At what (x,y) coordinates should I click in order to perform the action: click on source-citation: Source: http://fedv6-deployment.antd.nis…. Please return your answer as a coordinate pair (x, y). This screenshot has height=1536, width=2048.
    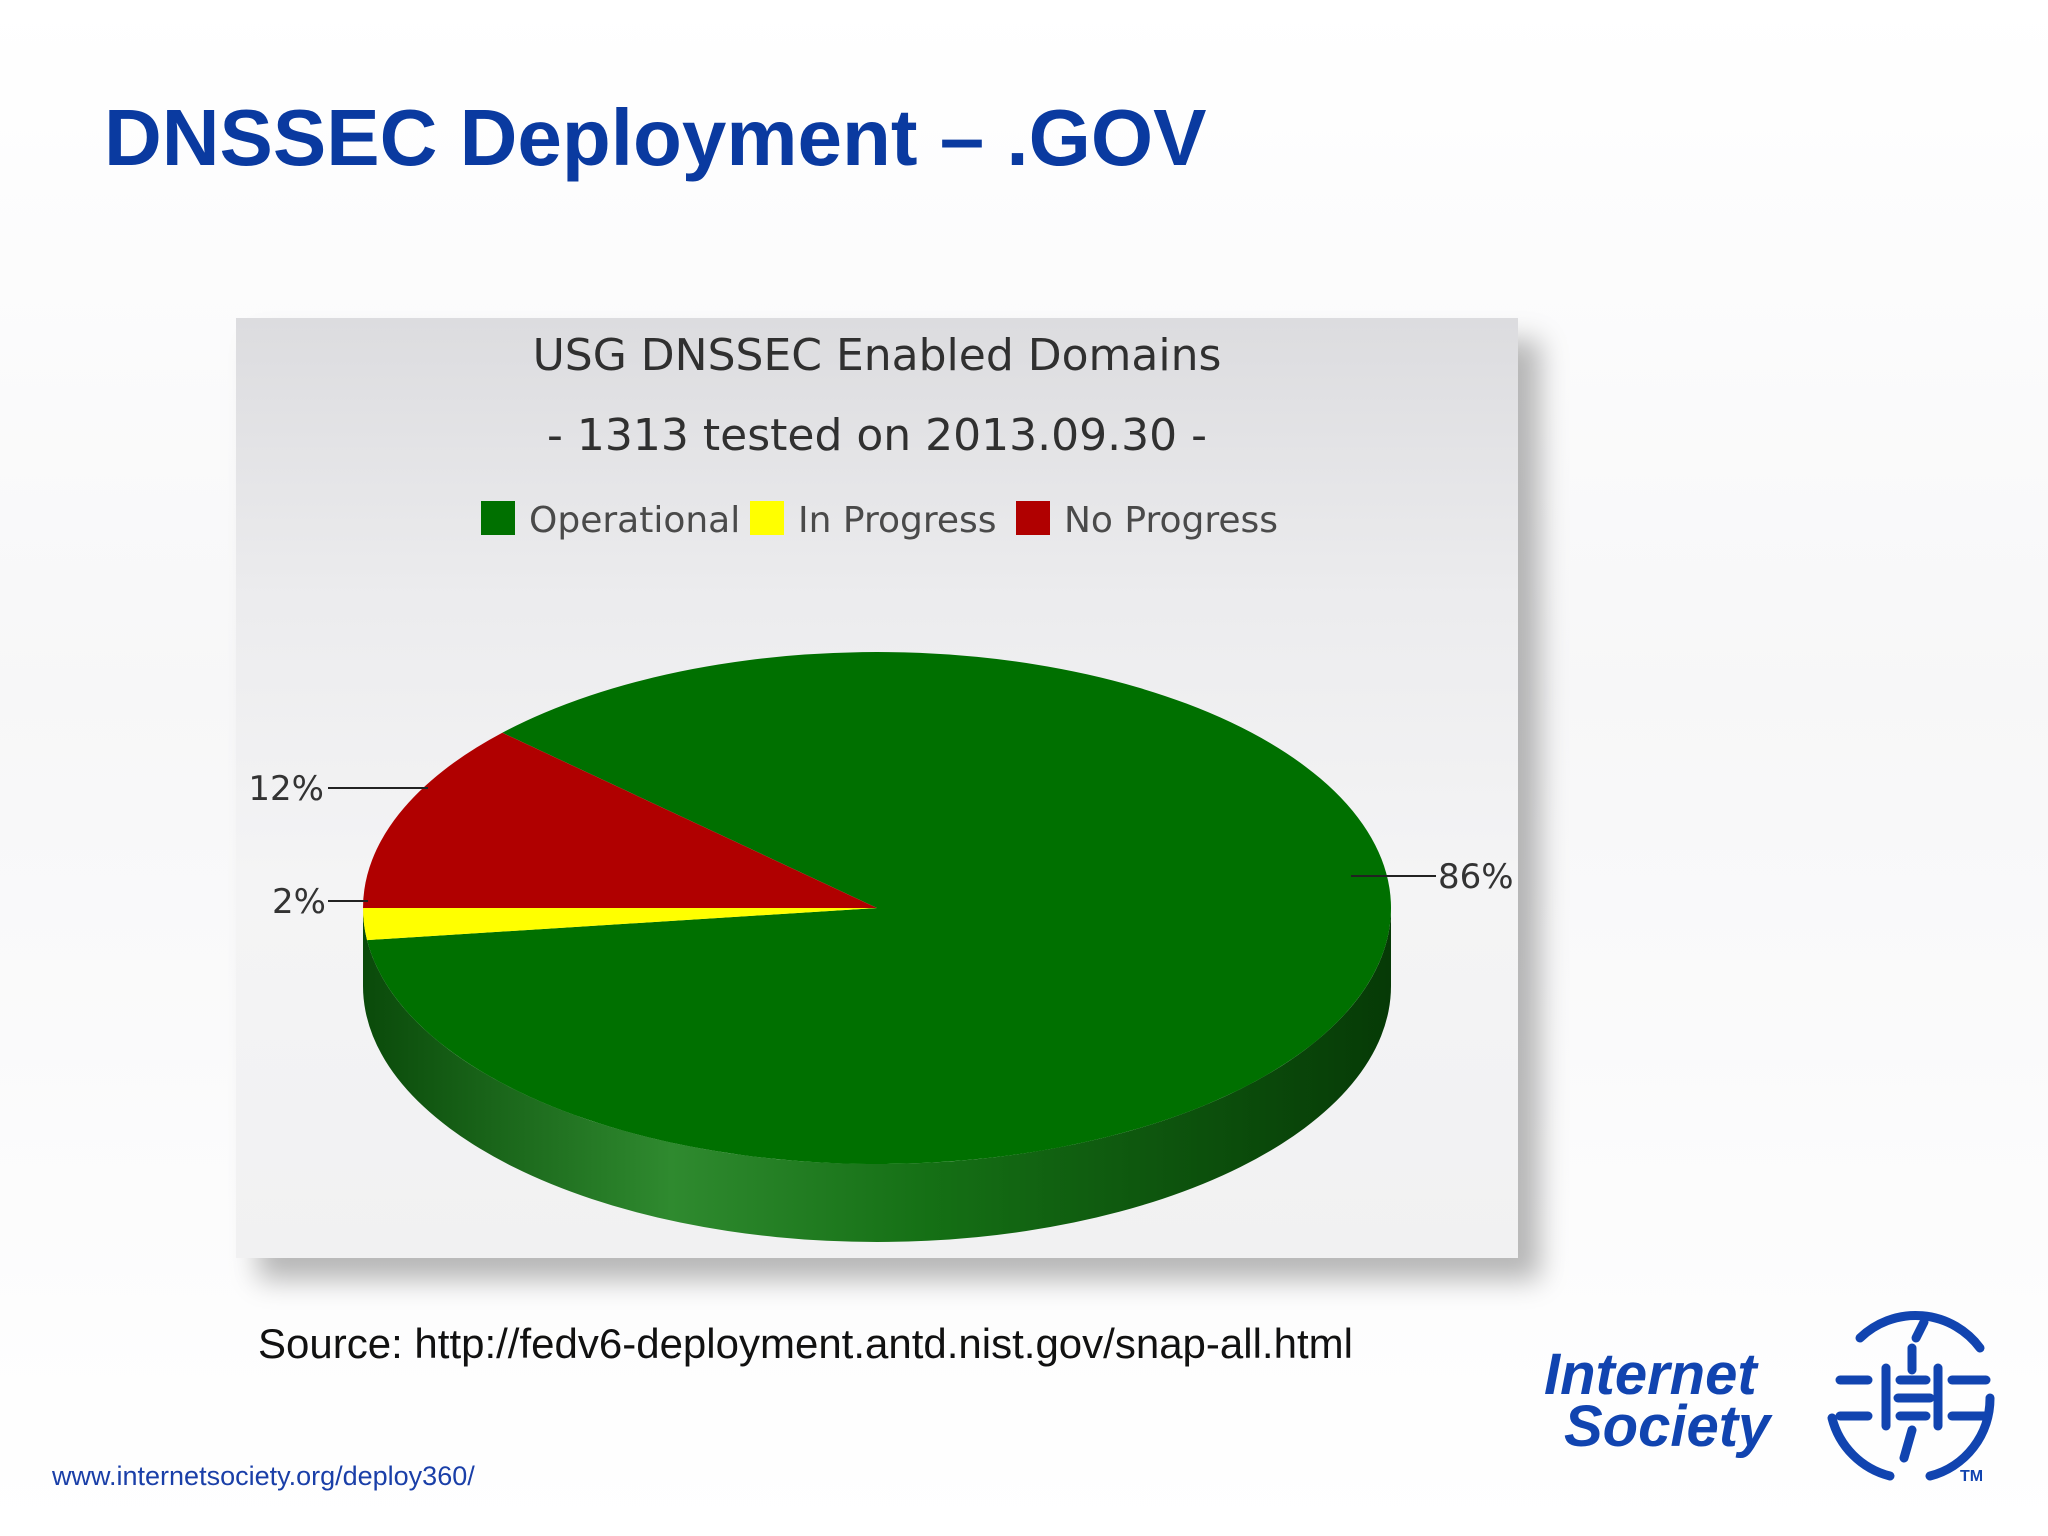
    Looking at the image, I should click on (805, 1343).